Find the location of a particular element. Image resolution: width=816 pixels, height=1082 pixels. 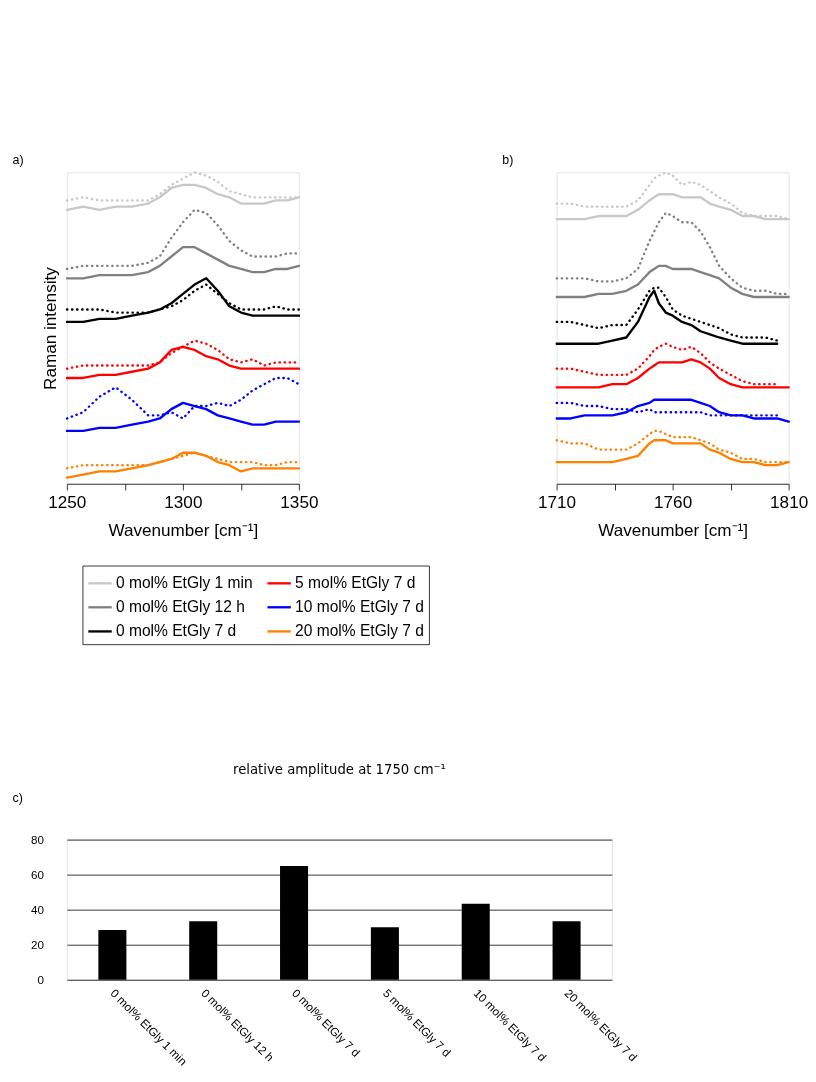

x-tick-label: 1710 is located at coordinates (557, 503).